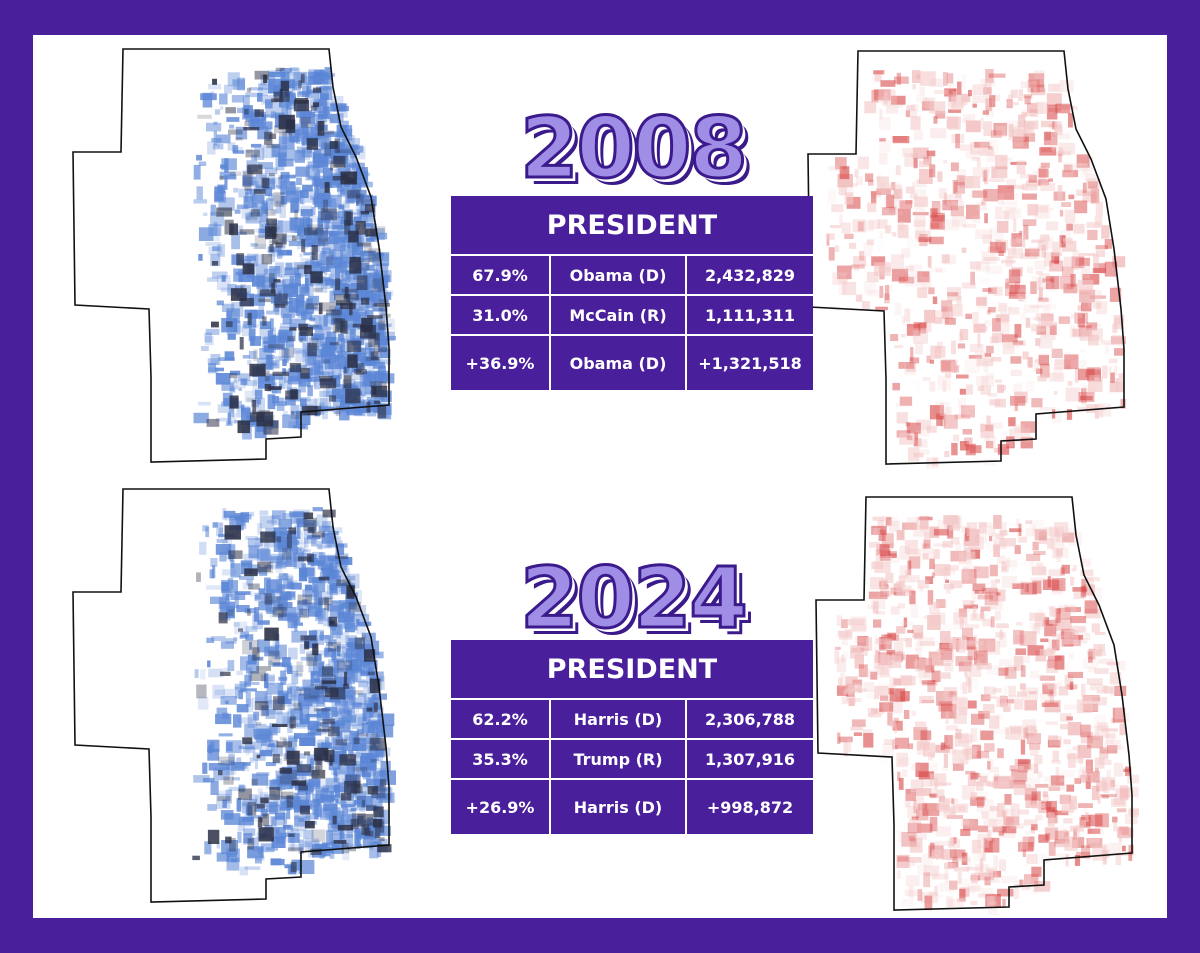  Describe the element at coordinates (976, 705) in the screenshot. I see `map-2024-republican` at that location.